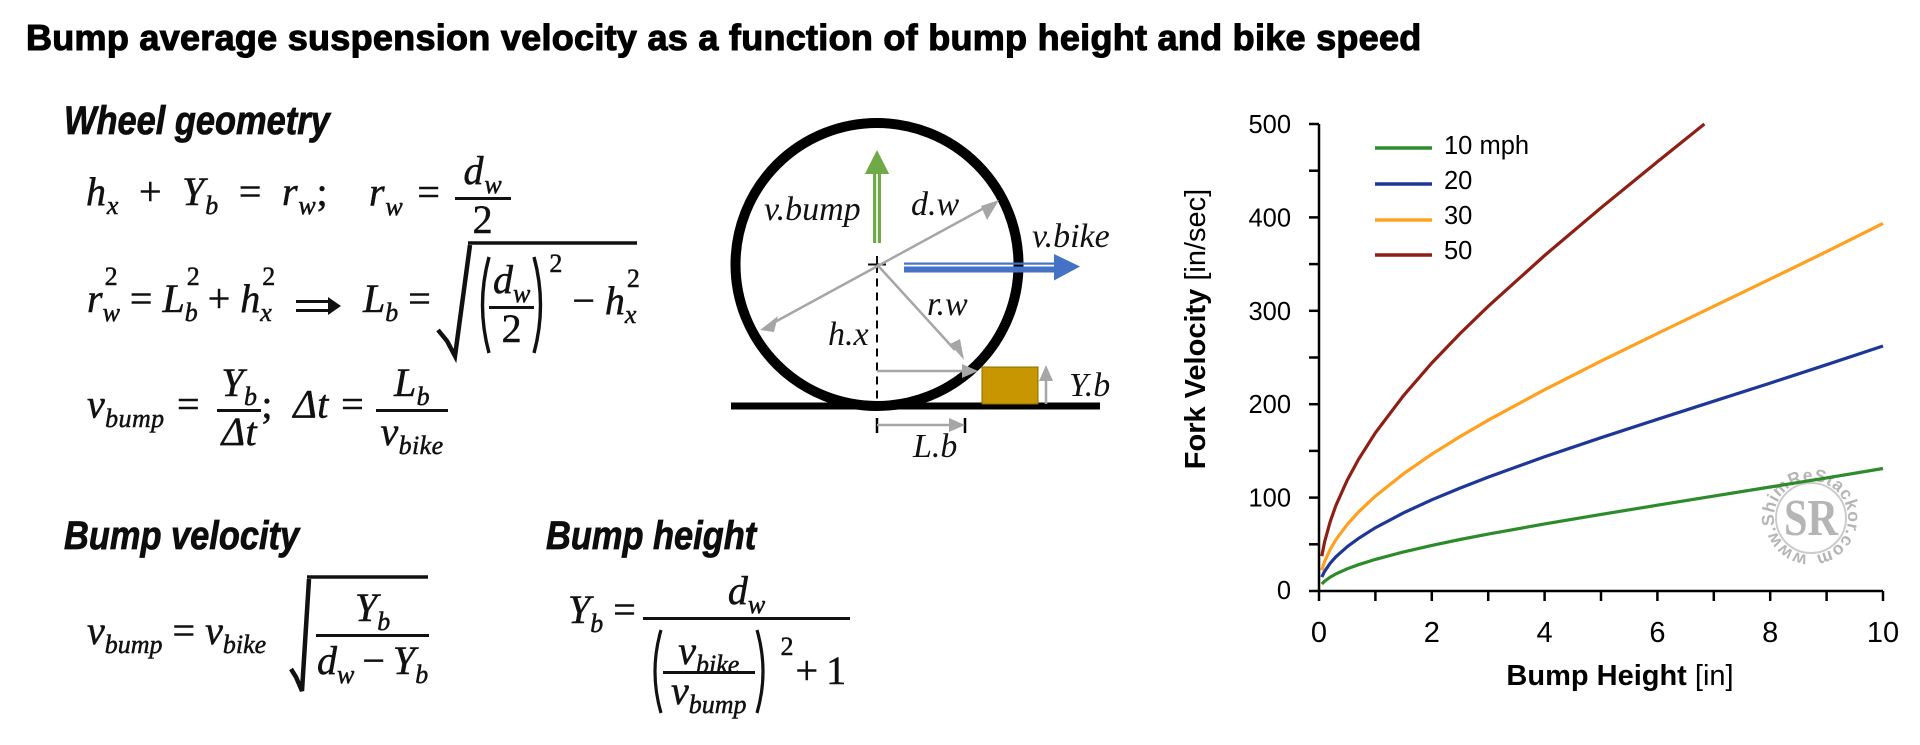 The height and width of the screenshot is (745, 1920). Describe the element at coordinates (1269, 125) in the screenshot. I see `svg-text: 500` at that location.